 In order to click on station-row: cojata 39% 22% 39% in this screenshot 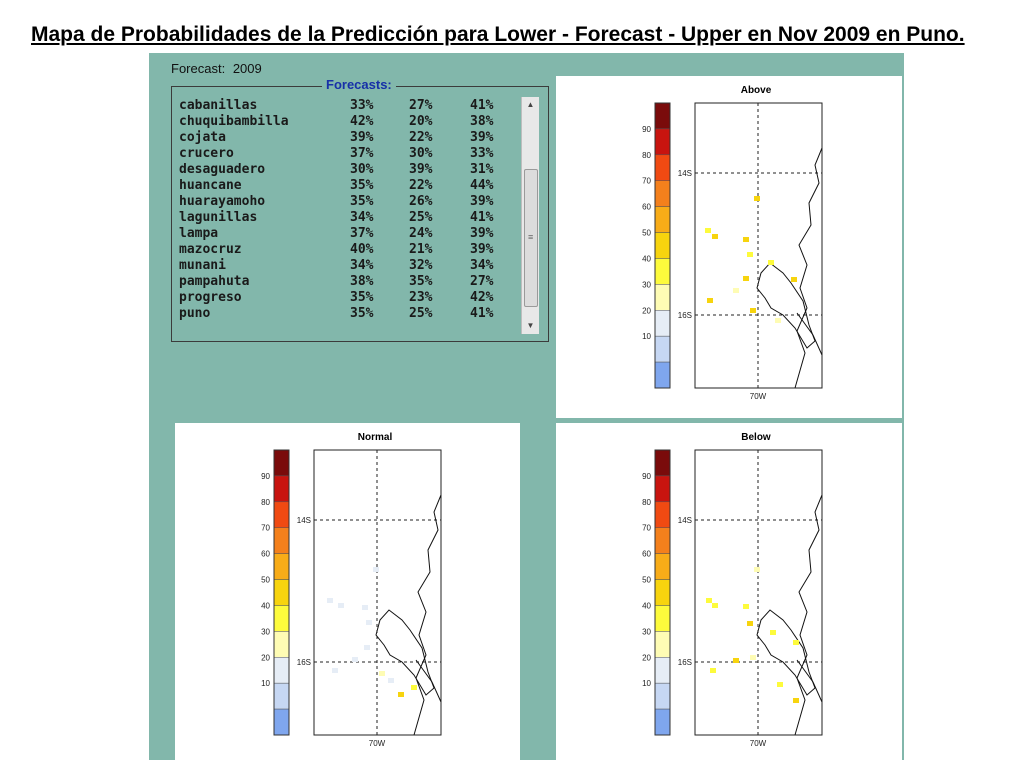, I will do `click(354, 138)`.